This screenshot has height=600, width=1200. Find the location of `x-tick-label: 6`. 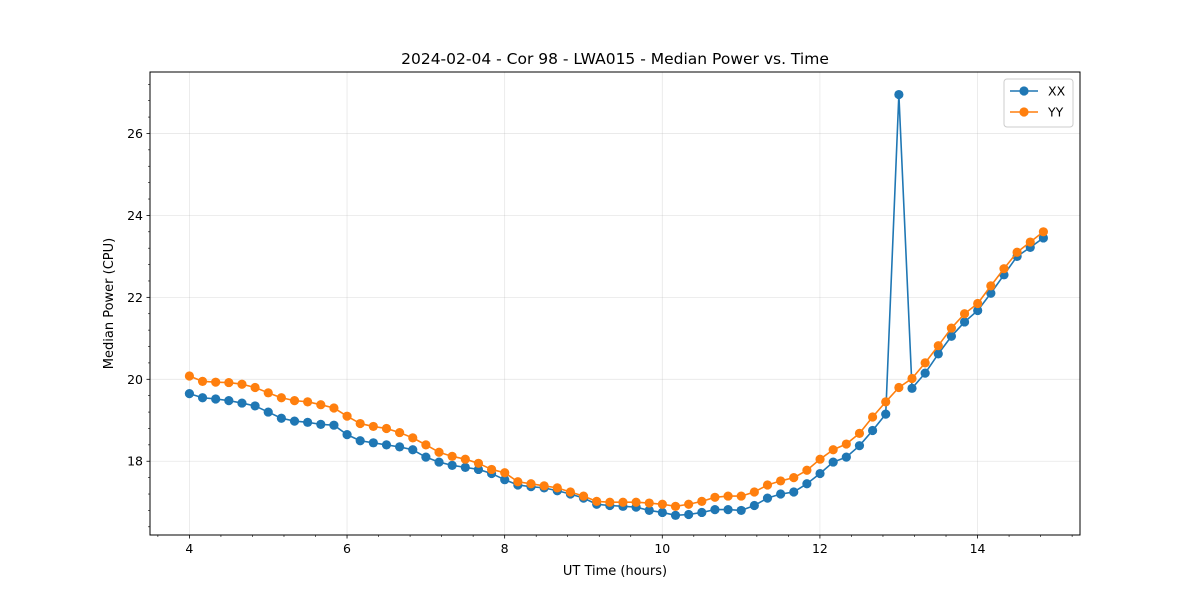

x-tick-label: 6 is located at coordinates (347, 548).